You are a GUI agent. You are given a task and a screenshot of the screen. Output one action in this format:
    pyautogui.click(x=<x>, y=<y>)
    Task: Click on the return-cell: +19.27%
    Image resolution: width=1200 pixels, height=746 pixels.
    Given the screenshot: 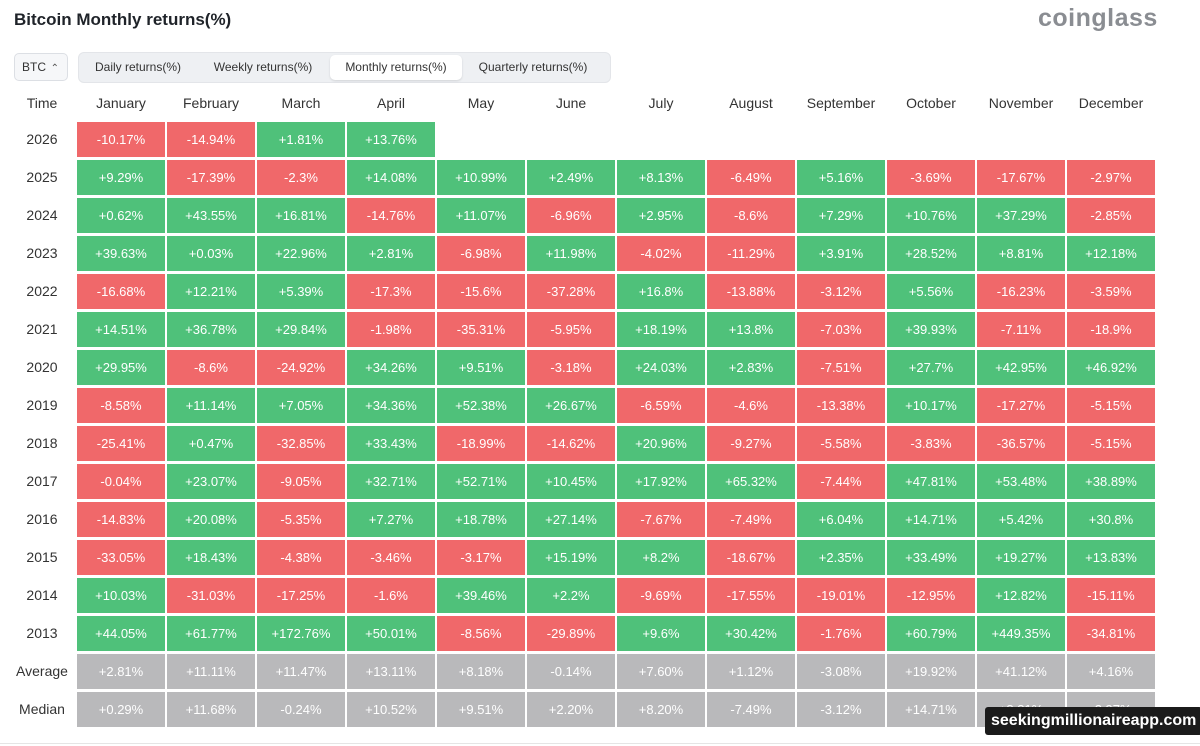 What is the action you would take?
    pyautogui.click(x=1021, y=557)
    